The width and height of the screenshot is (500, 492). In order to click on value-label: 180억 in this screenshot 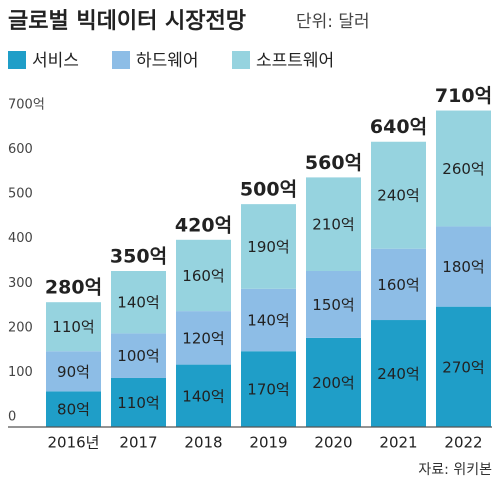, I will do `click(463, 267)`.